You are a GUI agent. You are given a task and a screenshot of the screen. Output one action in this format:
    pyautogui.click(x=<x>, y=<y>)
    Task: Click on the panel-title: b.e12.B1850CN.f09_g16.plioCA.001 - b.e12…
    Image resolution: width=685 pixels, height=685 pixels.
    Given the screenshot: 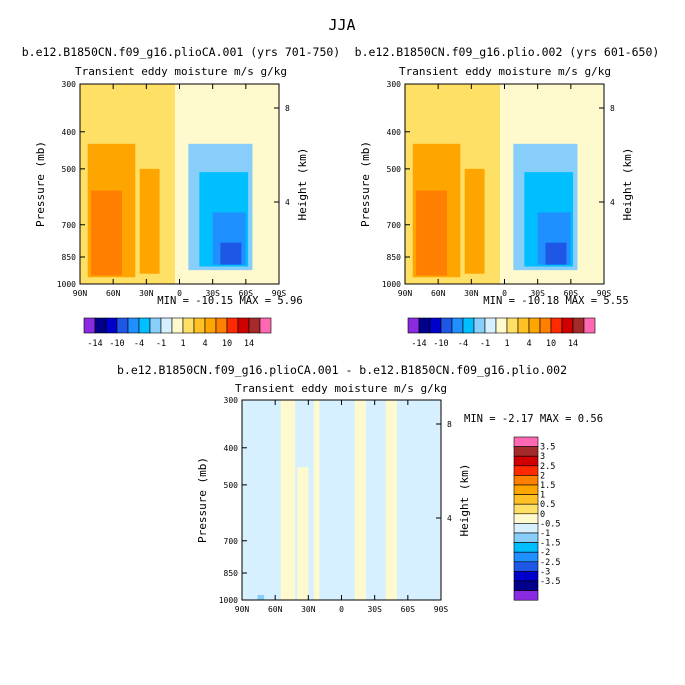 What is the action you would take?
    pyautogui.click(x=342, y=370)
    